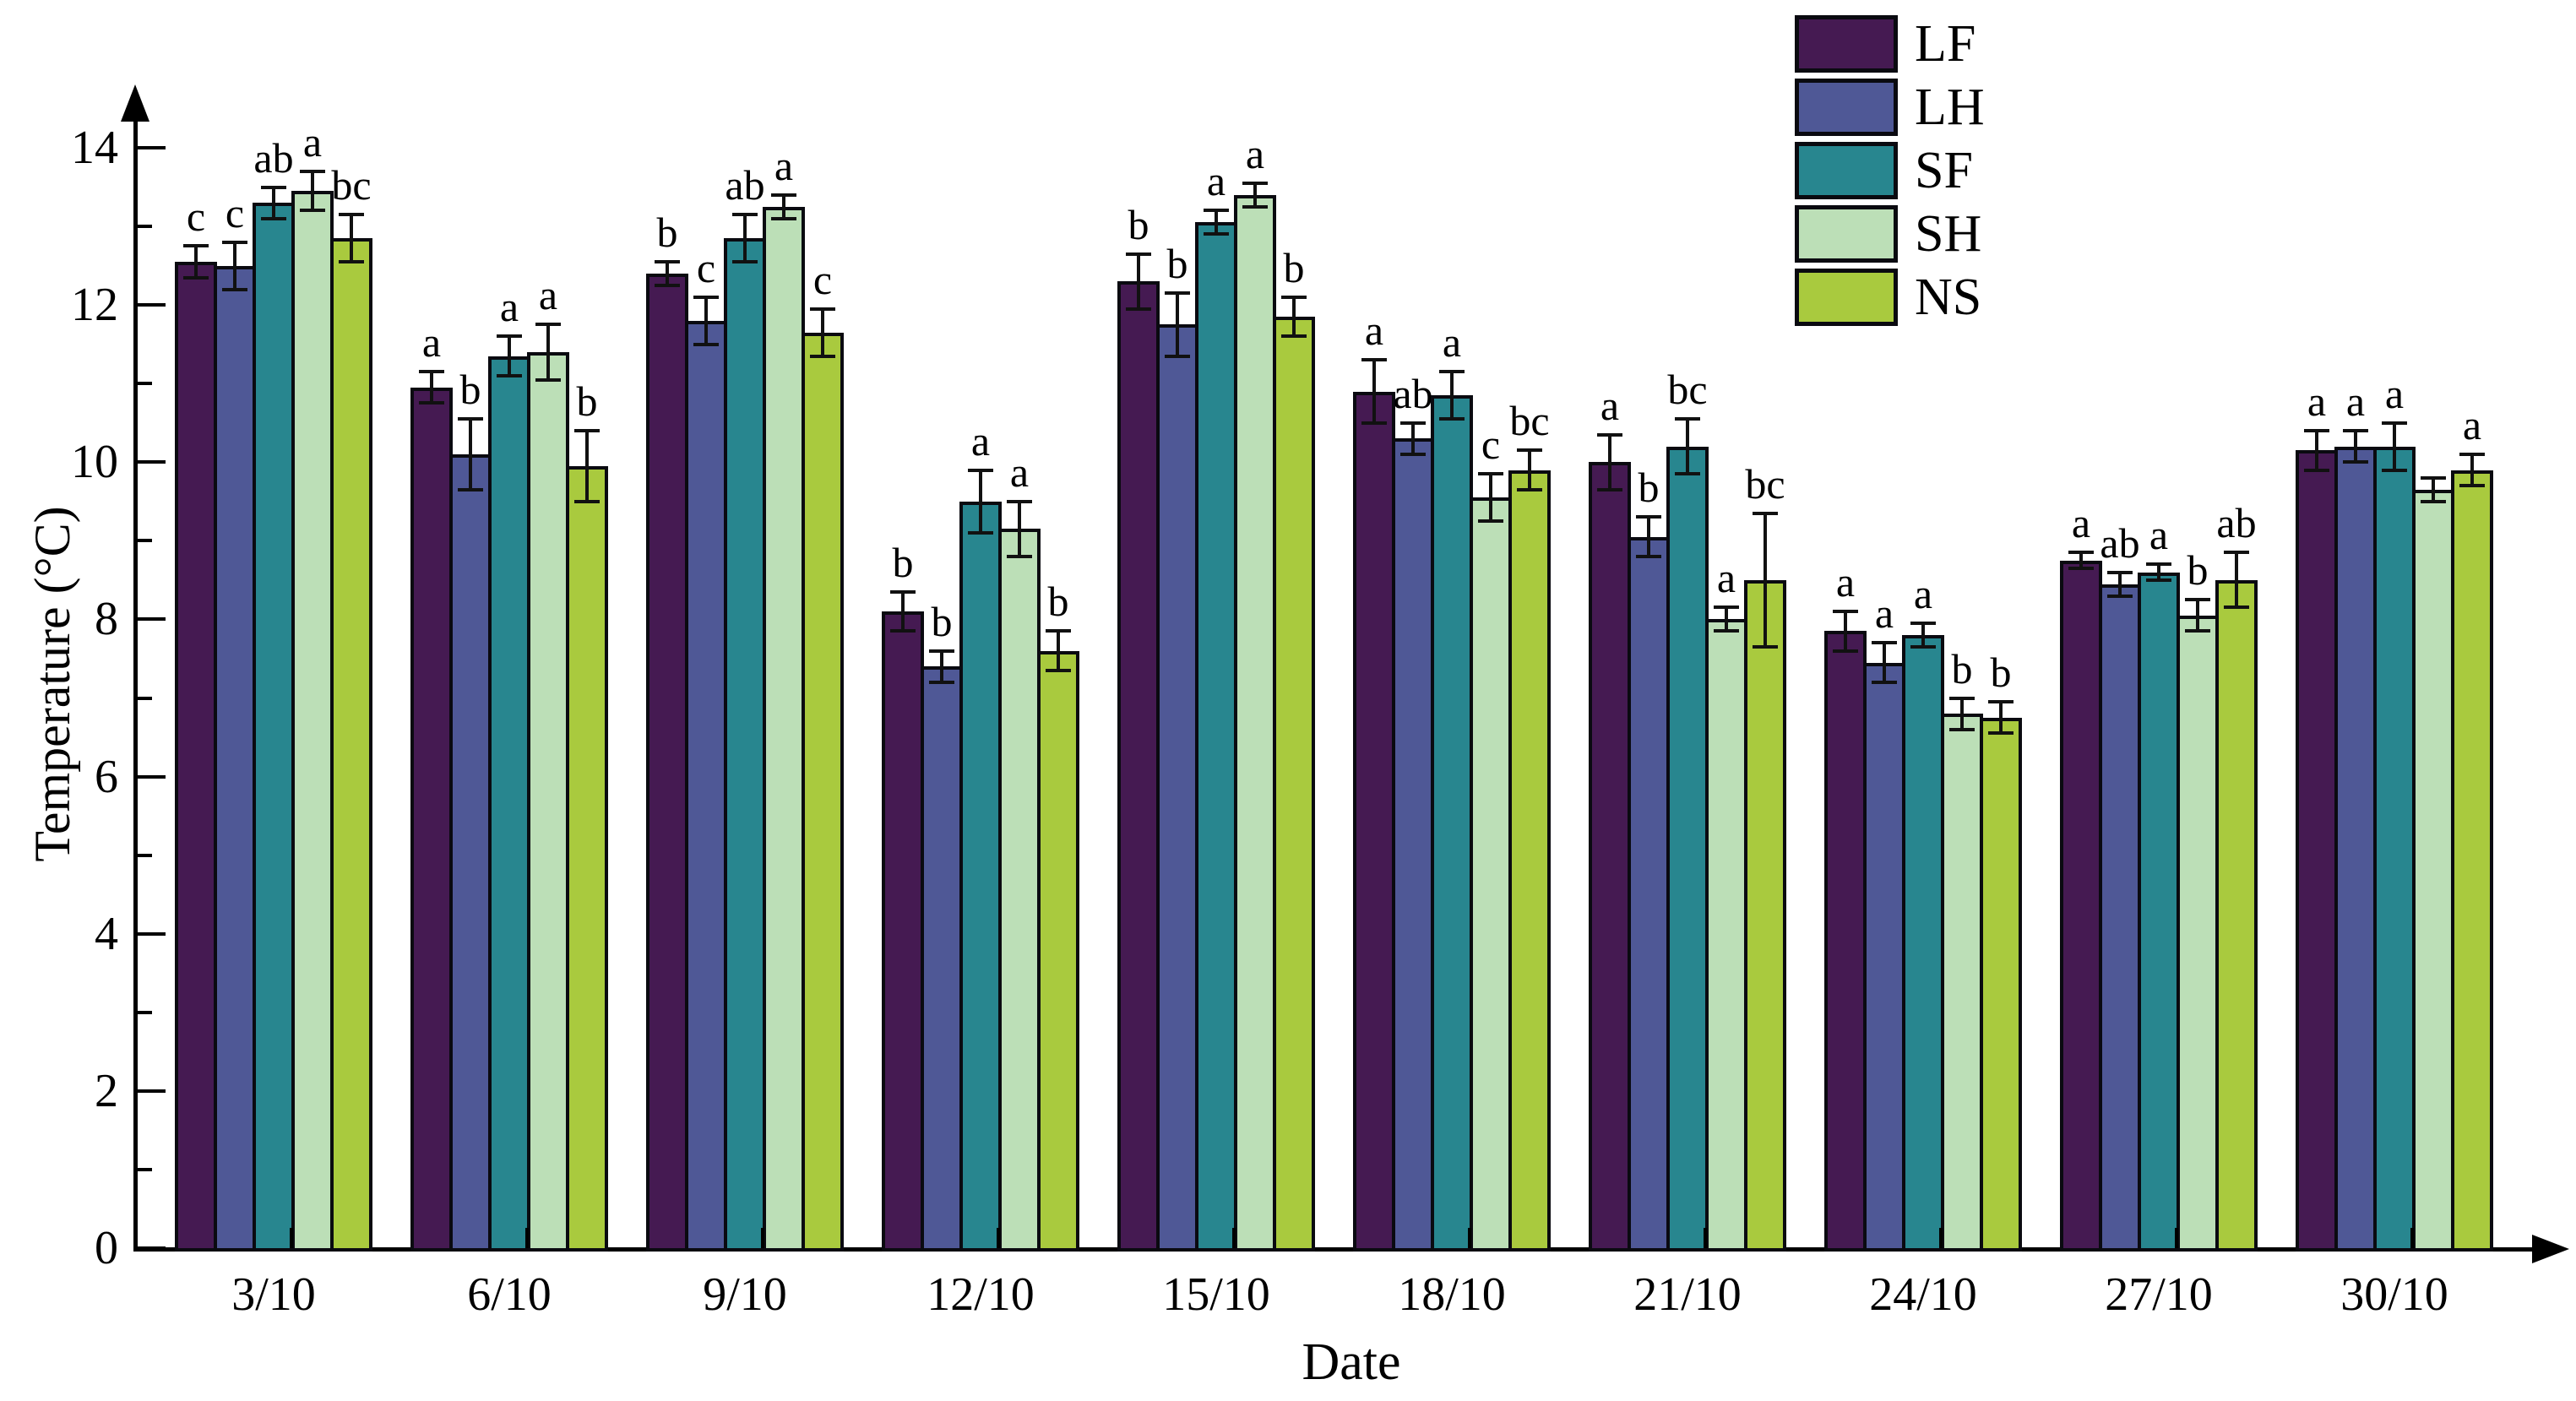 This screenshot has width=2576, height=1401. I want to click on legend-swatch-SF, so click(1846, 170).